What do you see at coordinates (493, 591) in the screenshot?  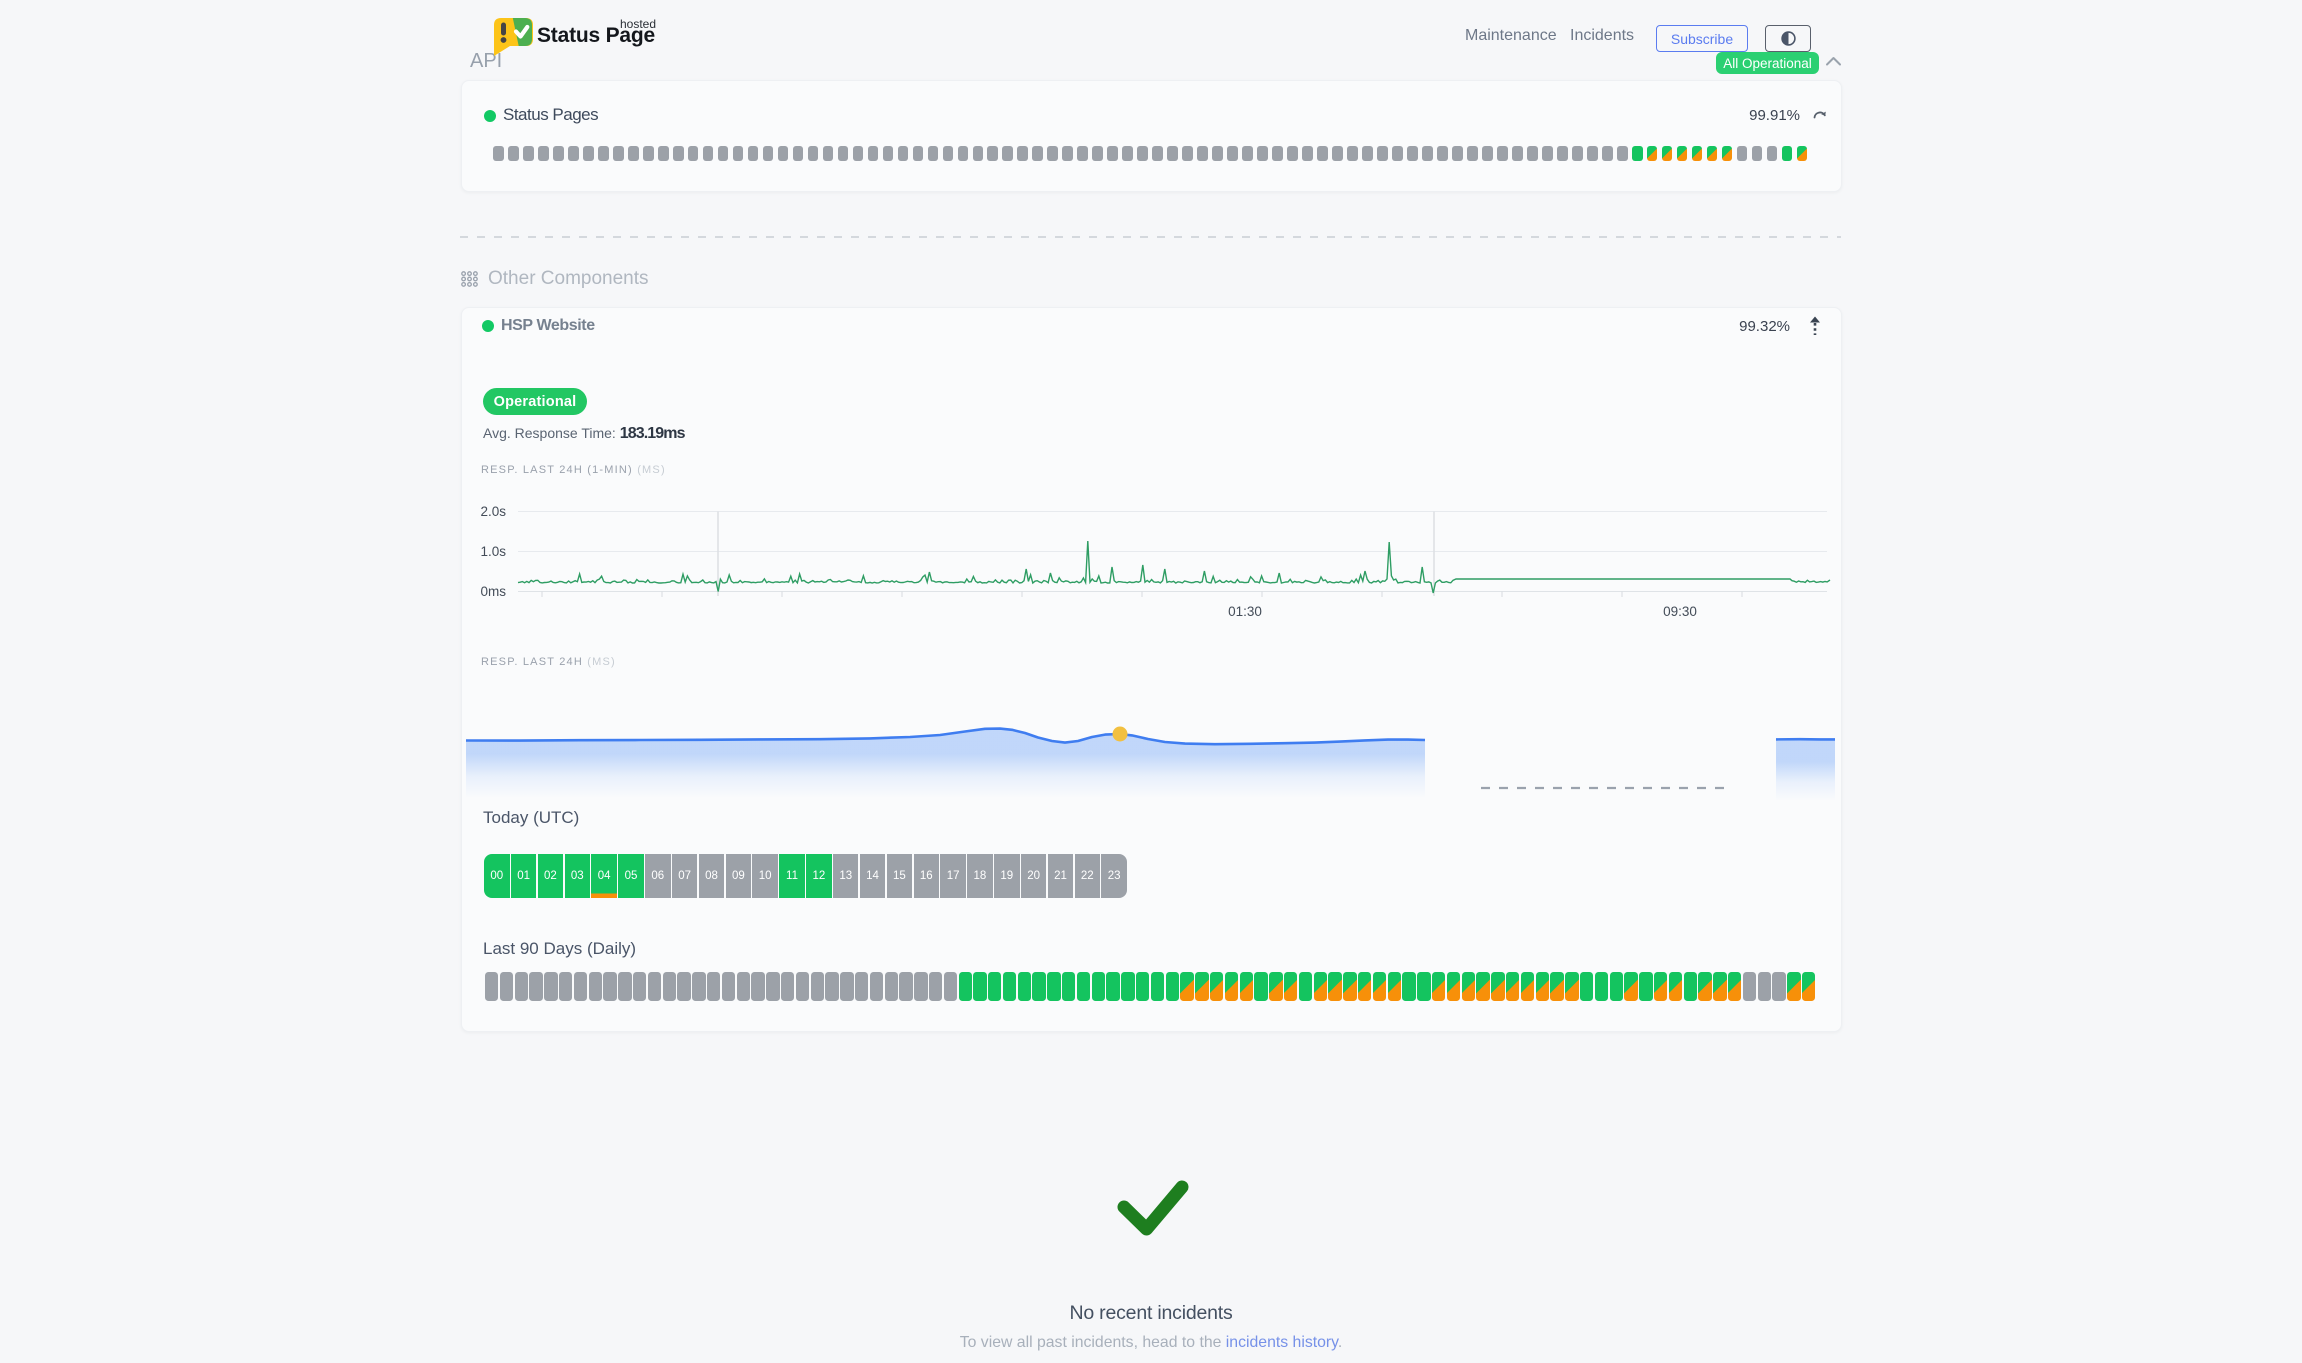 I see `svg-text: 0ms` at bounding box center [493, 591].